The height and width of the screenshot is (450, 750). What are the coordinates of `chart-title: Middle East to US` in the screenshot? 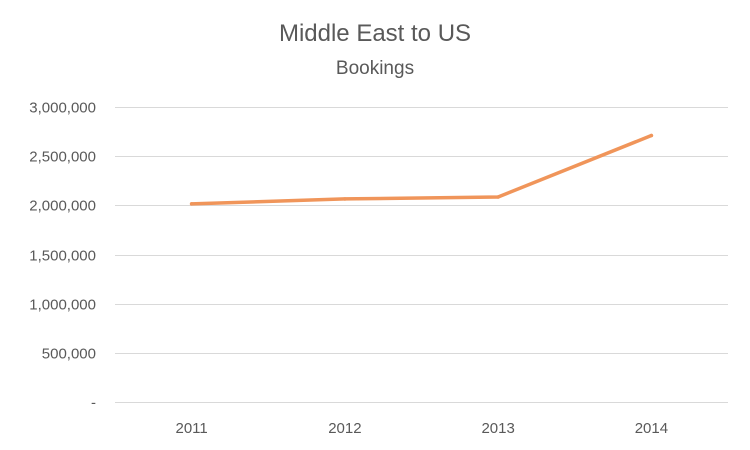 It's located at (375, 33).